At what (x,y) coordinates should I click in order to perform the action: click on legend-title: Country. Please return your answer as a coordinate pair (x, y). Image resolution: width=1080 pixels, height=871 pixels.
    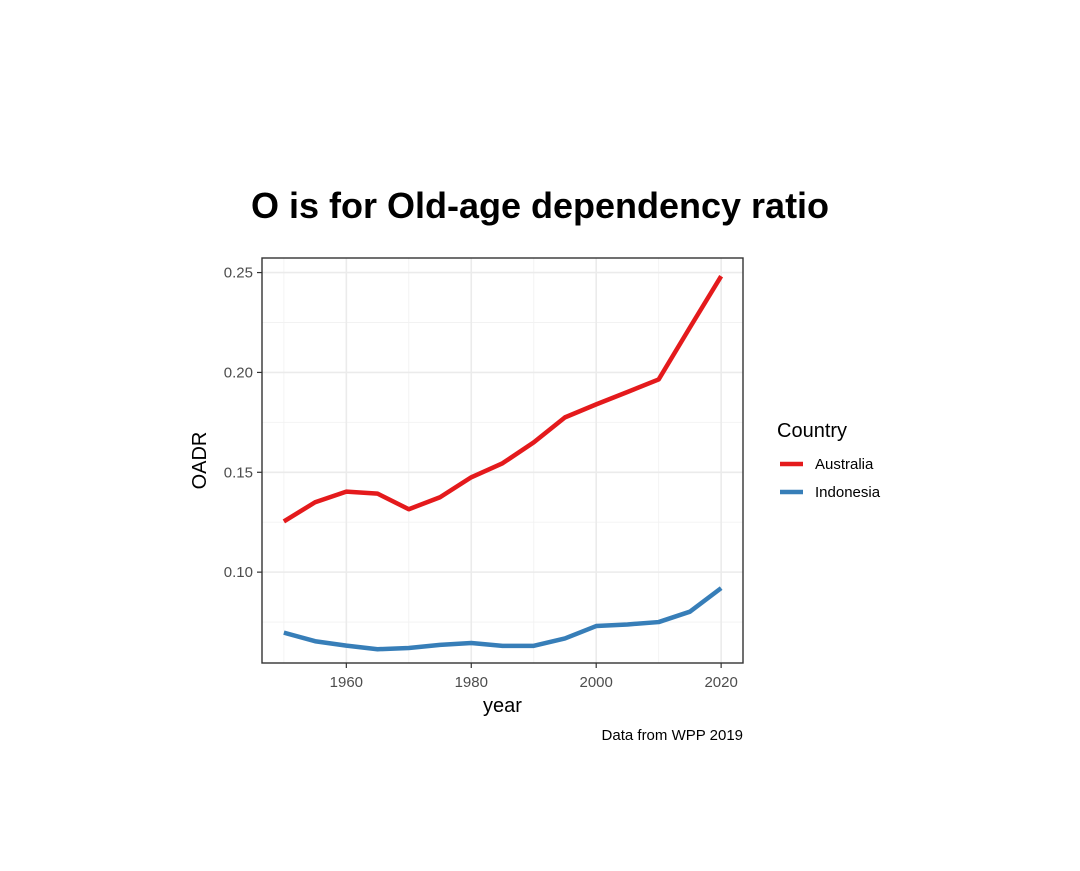
    Looking at the image, I should click on (812, 431).